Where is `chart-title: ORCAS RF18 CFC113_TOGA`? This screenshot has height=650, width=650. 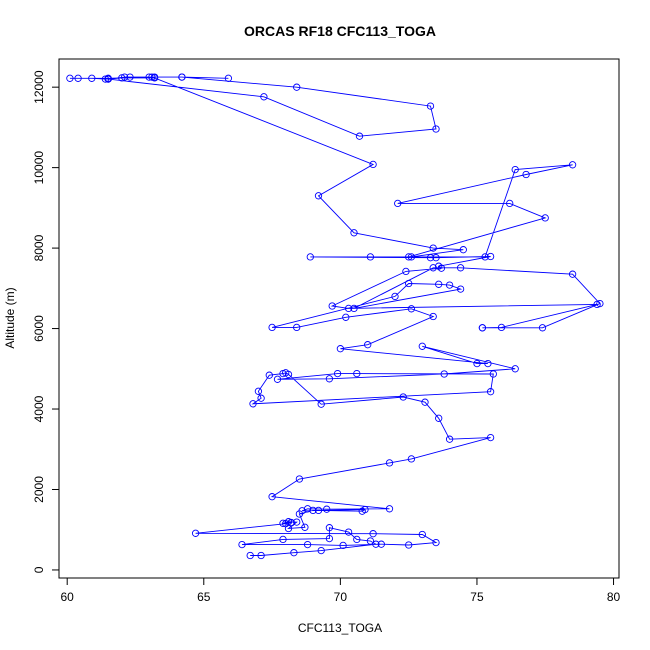
chart-title: ORCAS RF18 CFC113_TOGA is located at coordinates (340, 31).